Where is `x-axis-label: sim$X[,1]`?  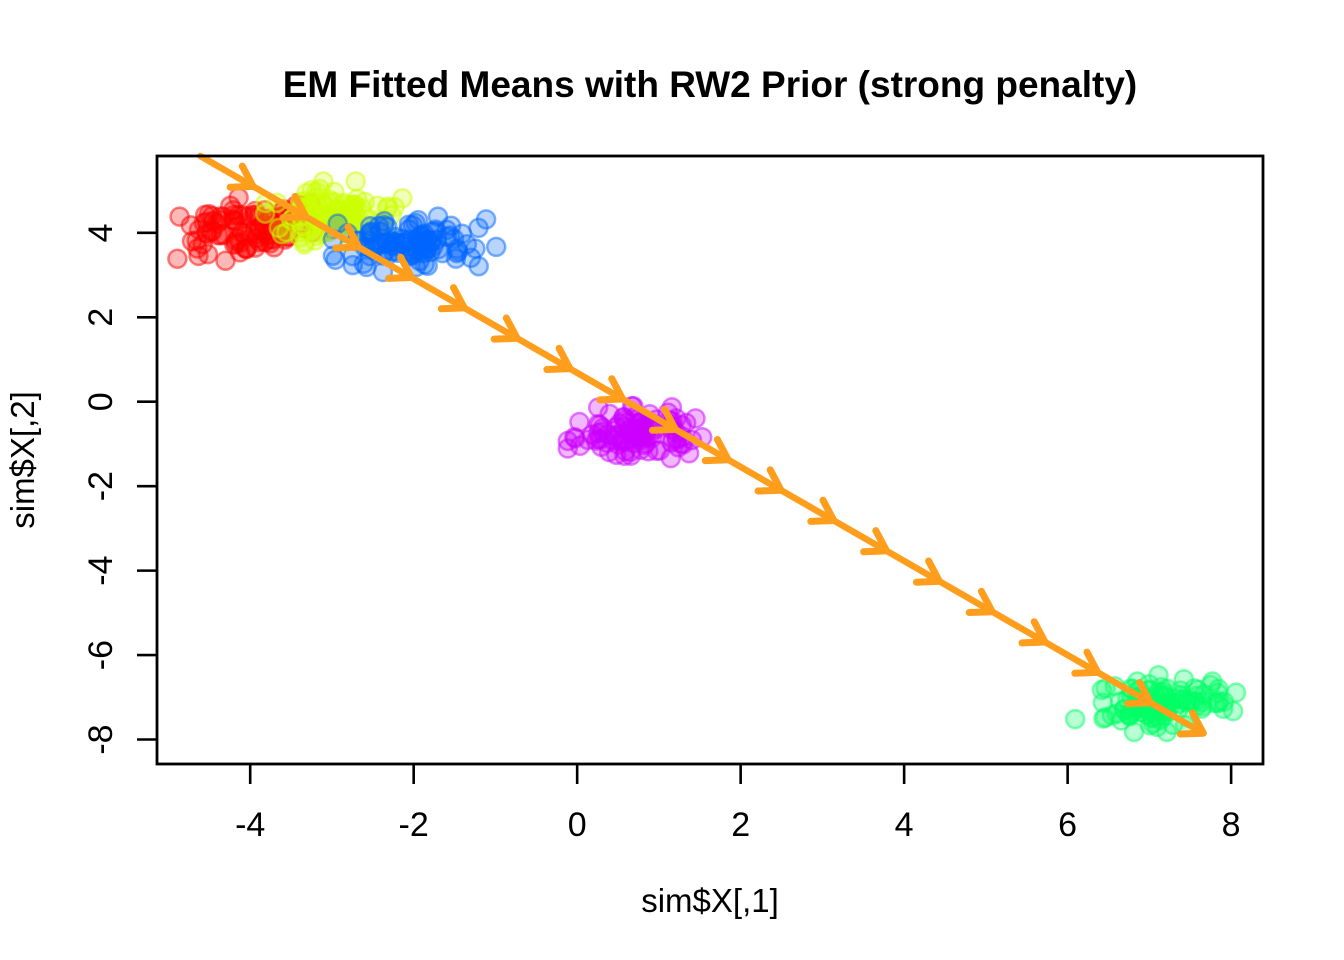 x-axis-label: sim$X[,1] is located at coordinates (710, 900).